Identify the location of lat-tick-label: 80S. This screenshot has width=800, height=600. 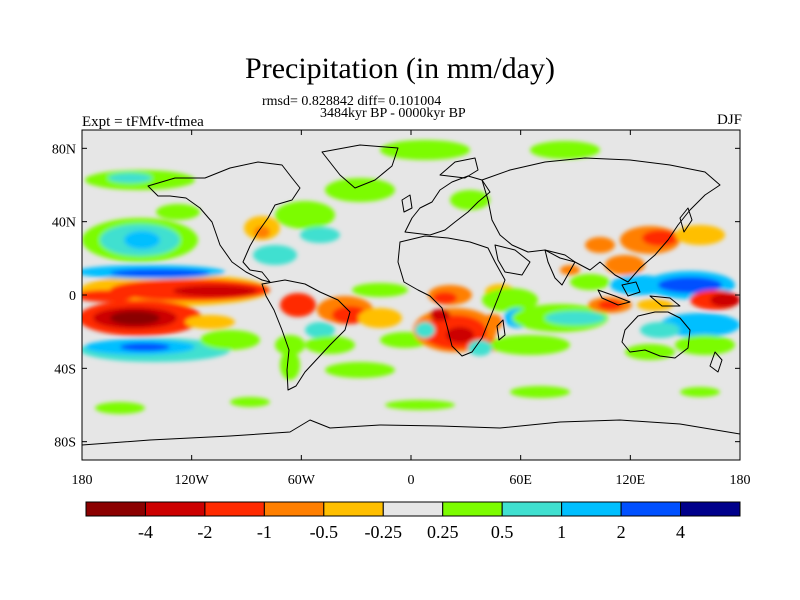
(65, 443).